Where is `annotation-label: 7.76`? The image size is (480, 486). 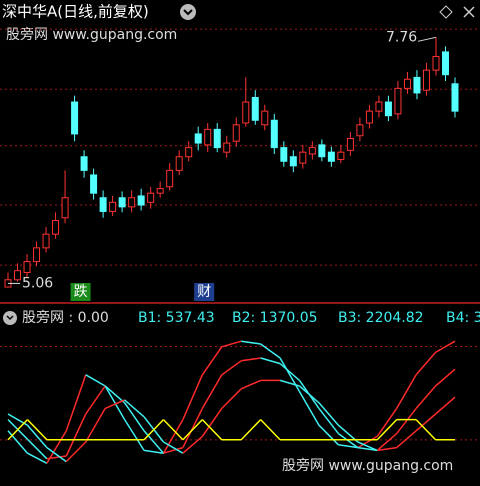 annotation-label: 7.76 is located at coordinates (401, 37).